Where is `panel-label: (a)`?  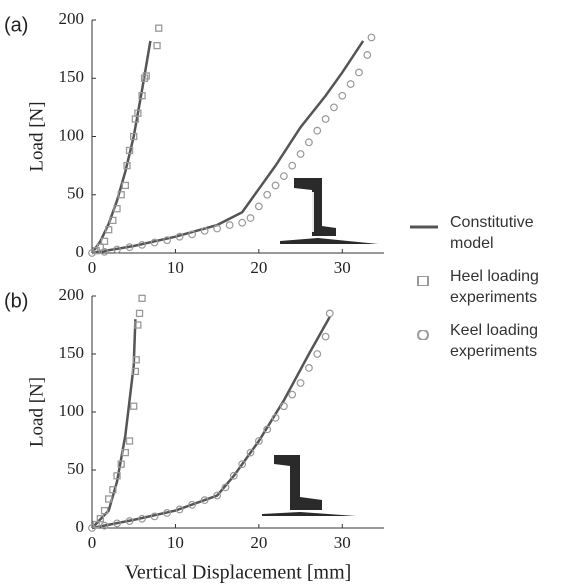 panel-label: (a) is located at coordinates (16, 25).